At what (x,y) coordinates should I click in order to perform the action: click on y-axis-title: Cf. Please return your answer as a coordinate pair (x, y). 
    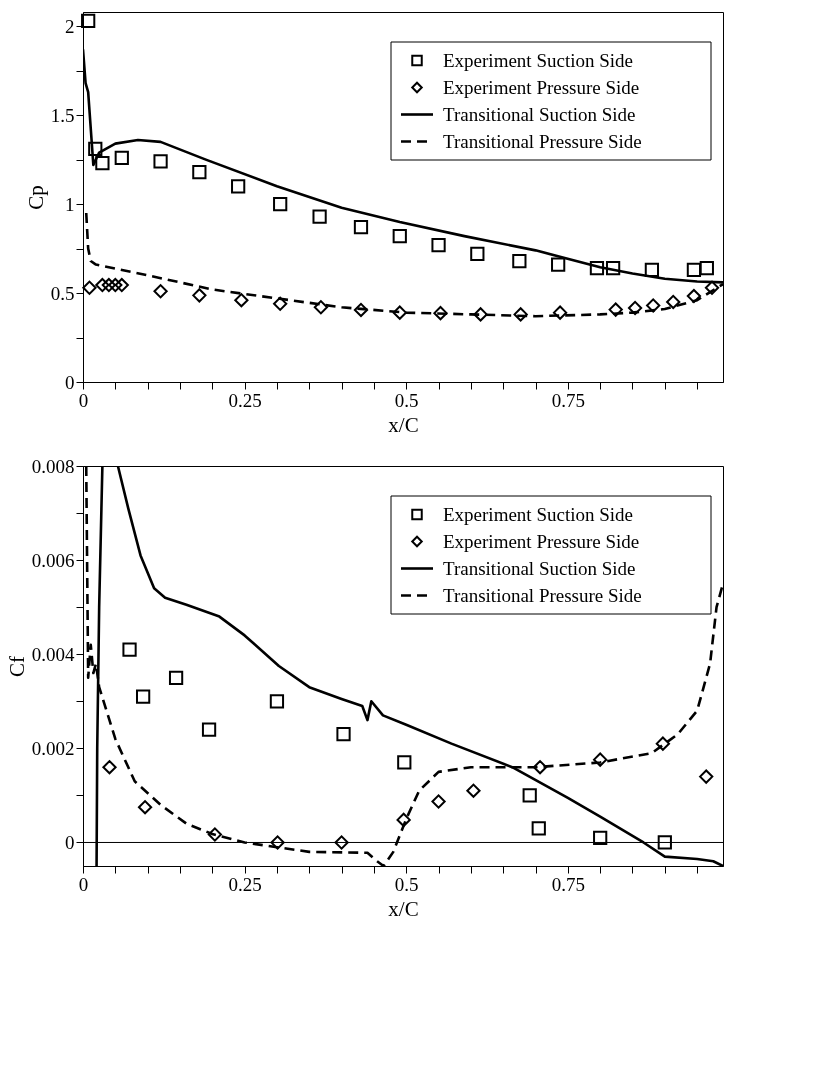
    Looking at the image, I should click on (16, 666).